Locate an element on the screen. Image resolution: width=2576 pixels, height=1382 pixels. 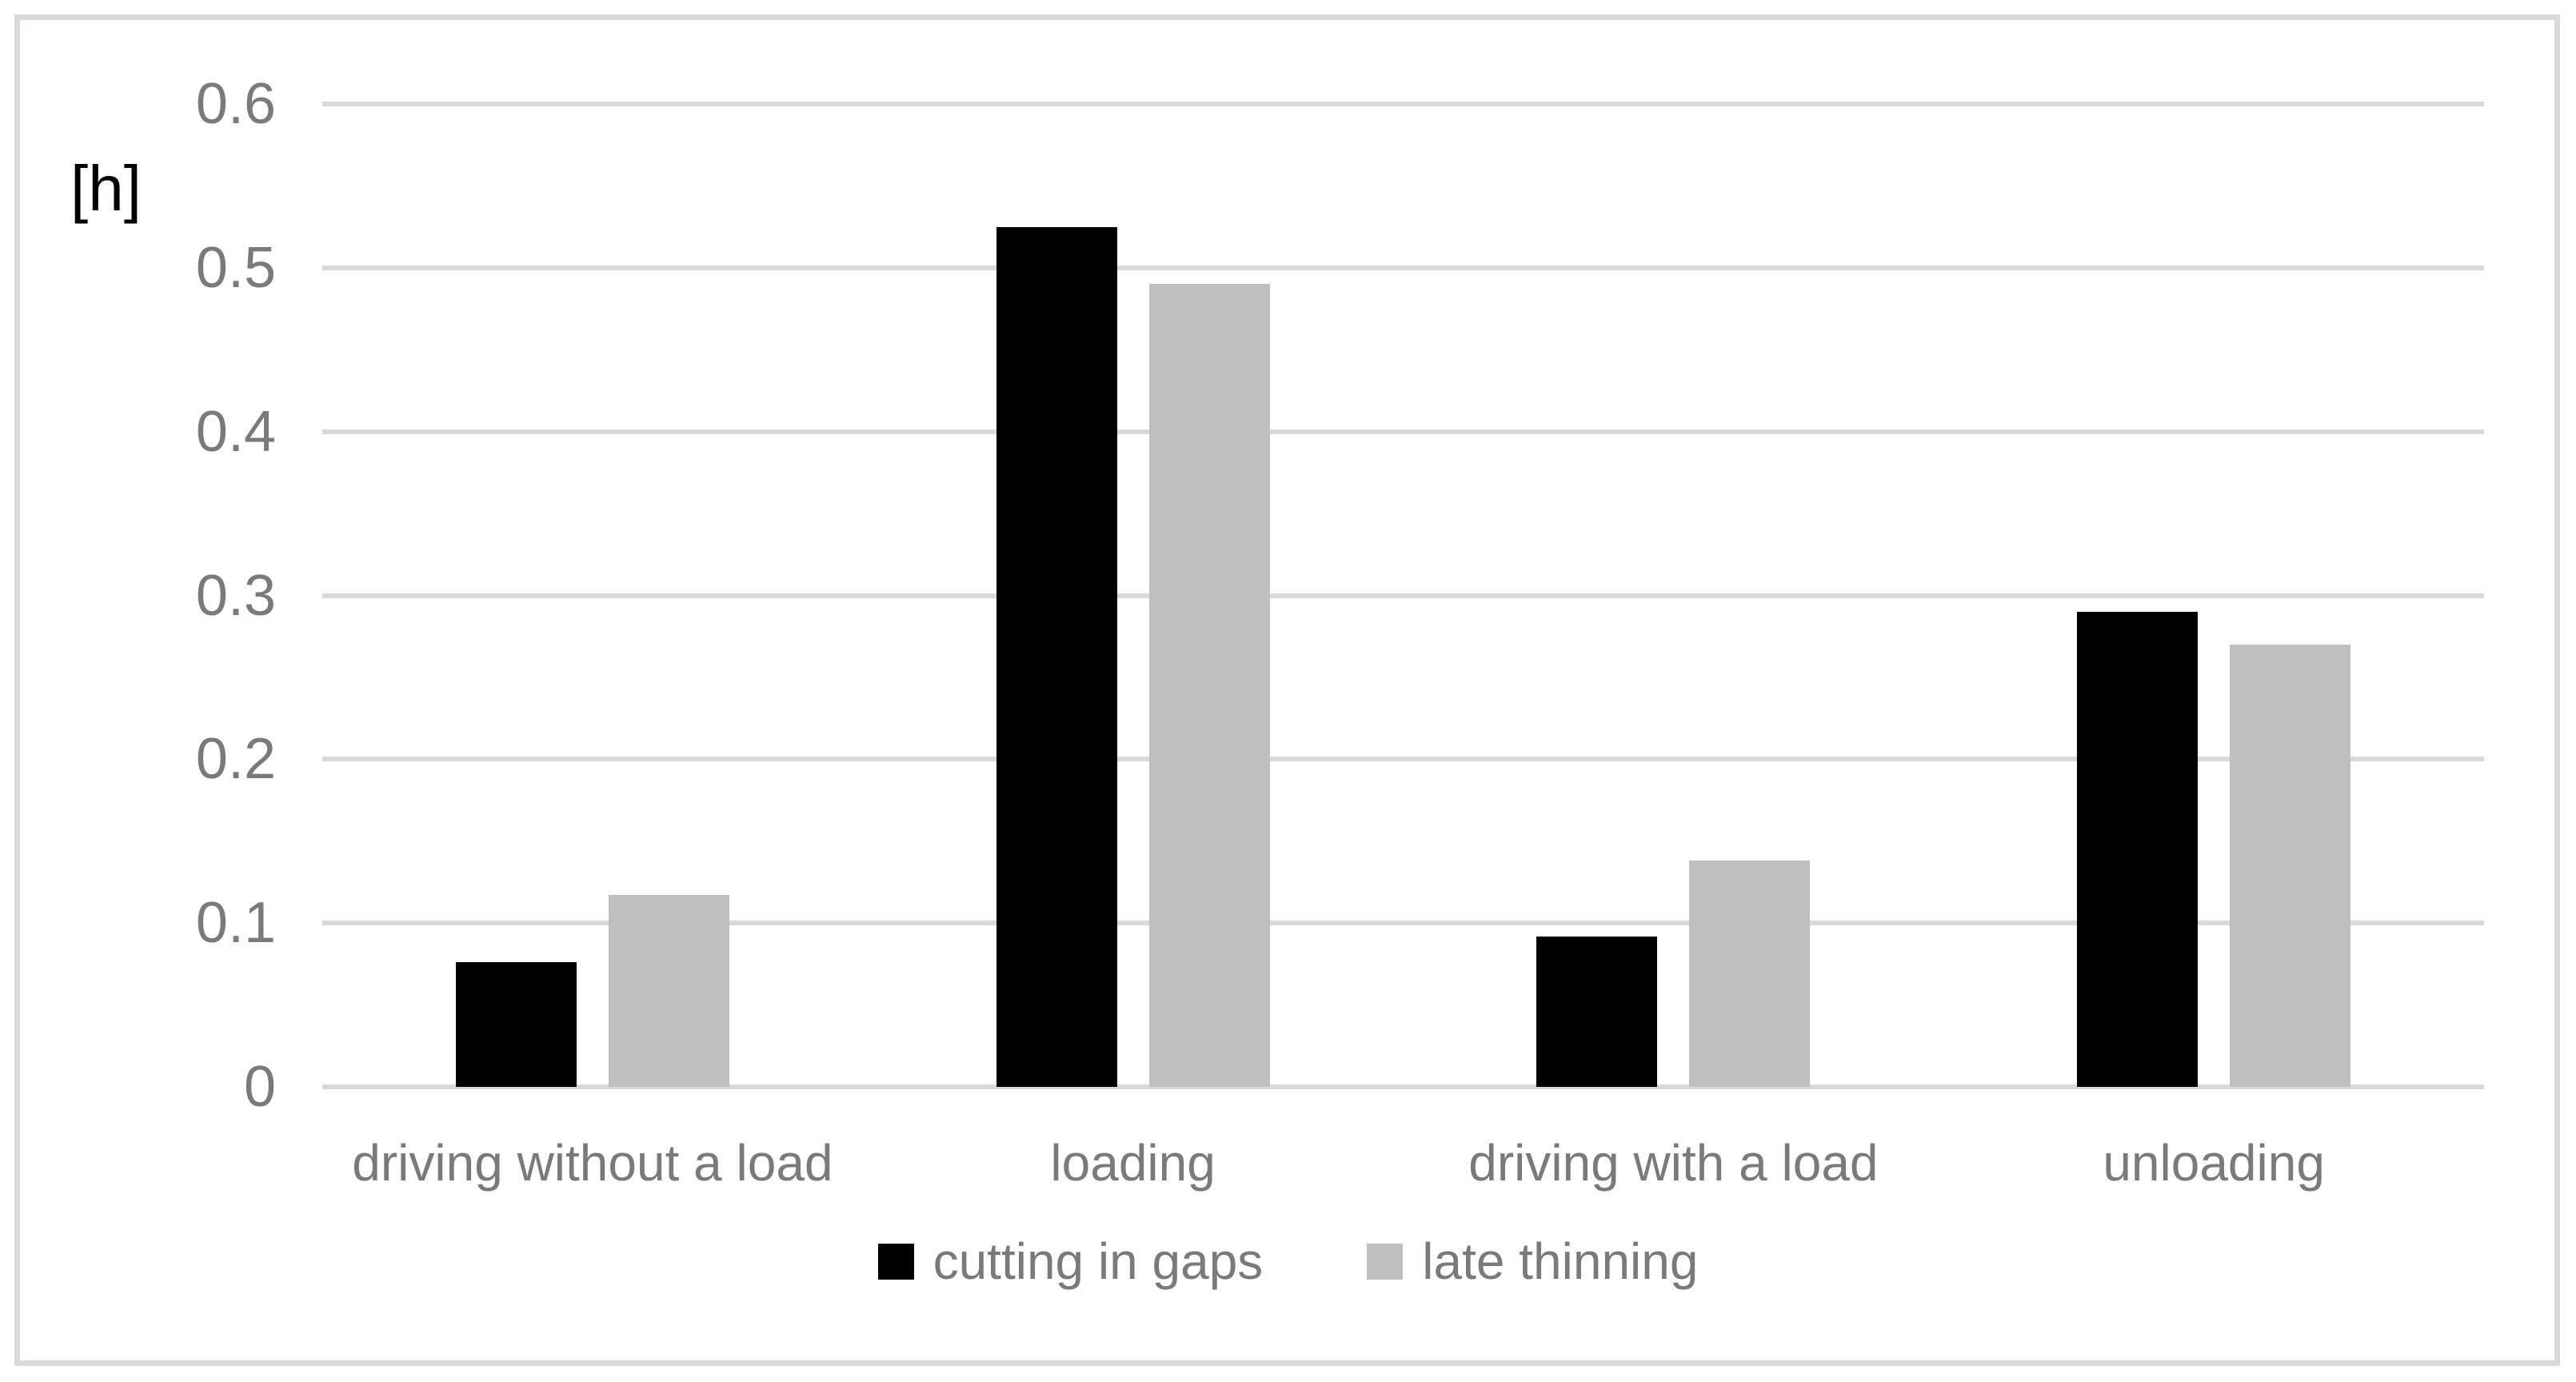
legend-label: cutting in gaps is located at coordinates (1099, 1261).